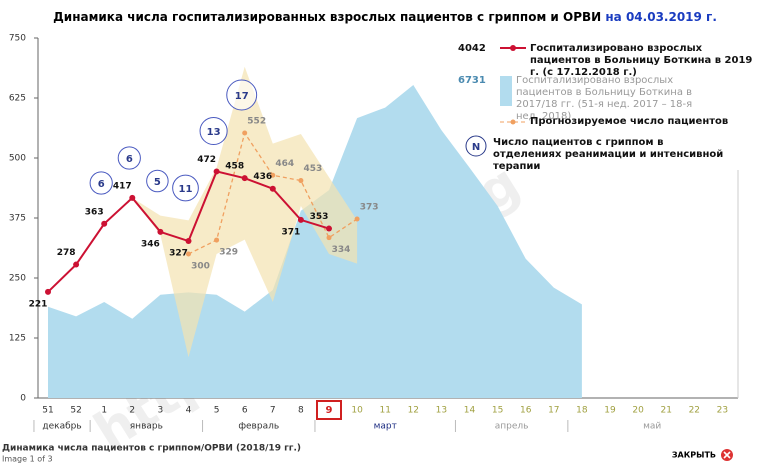 Image resolution: width=770 pixels, height=469 pixels. I want to click on x-tick-label: 2, so click(132, 411).